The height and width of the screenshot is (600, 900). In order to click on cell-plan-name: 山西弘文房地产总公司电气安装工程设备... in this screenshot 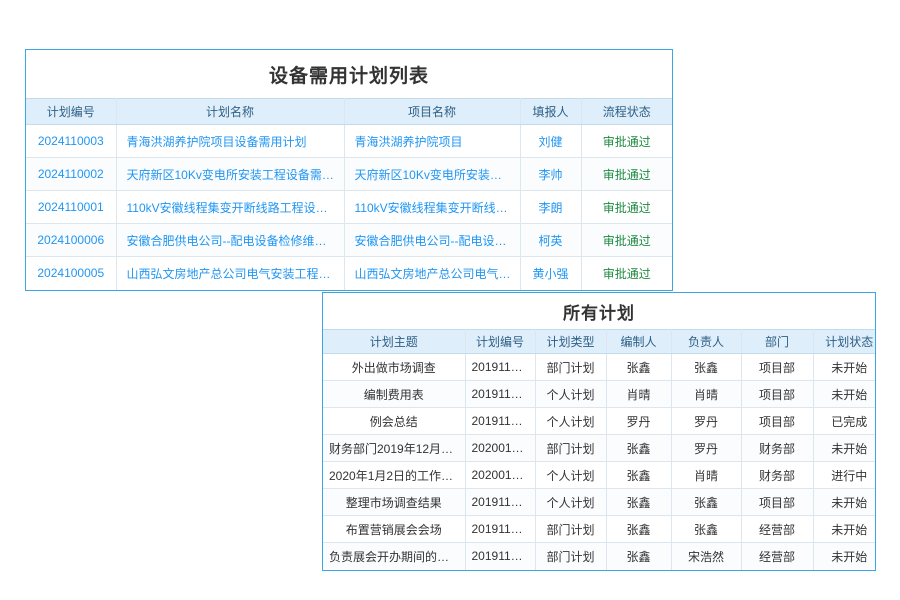, I will do `click(230, 273)`.